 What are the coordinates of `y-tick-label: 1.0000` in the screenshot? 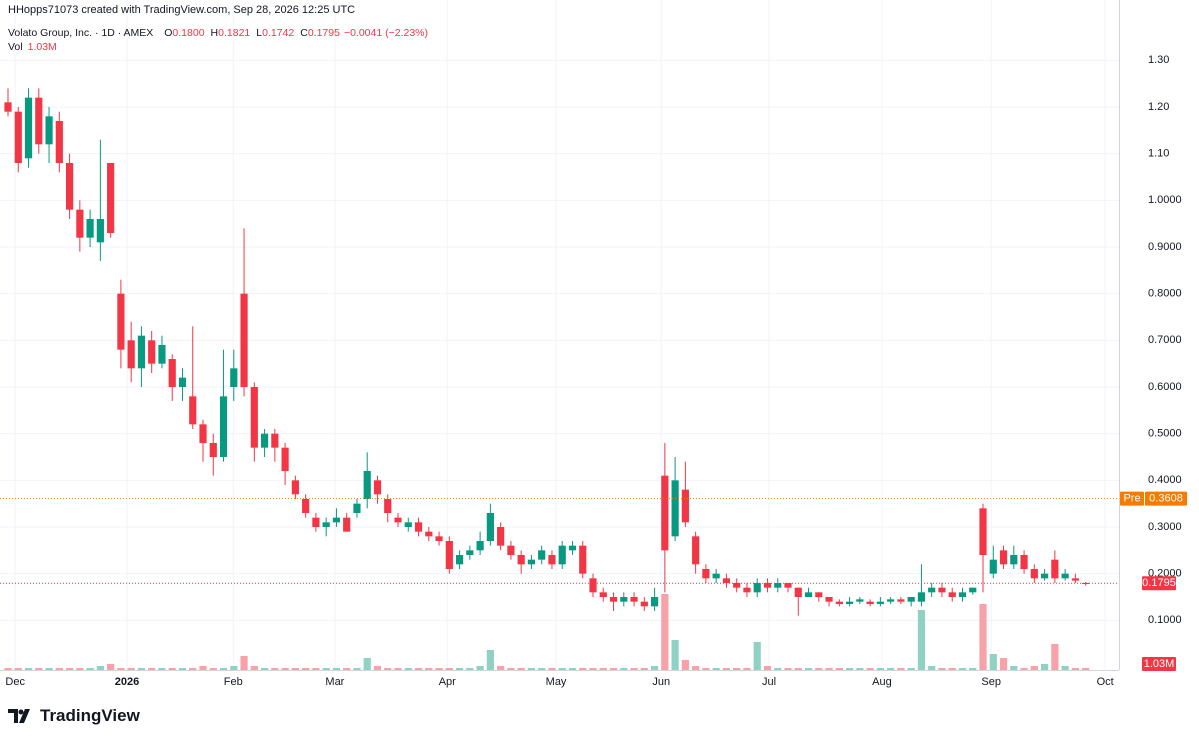 It's located at (1165, 200).